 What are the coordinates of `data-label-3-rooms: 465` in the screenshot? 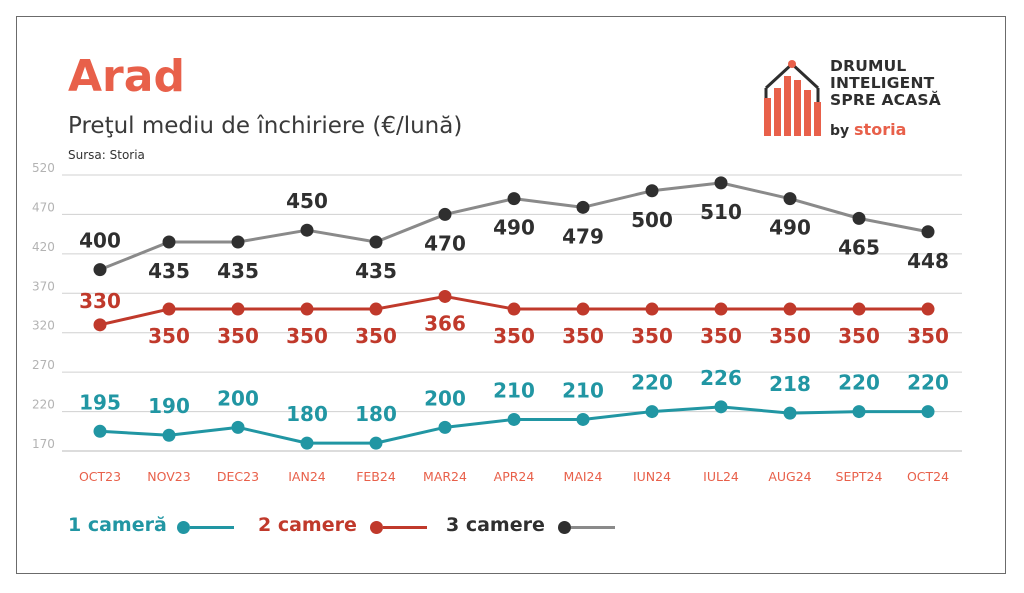 It's located at (859, 247).